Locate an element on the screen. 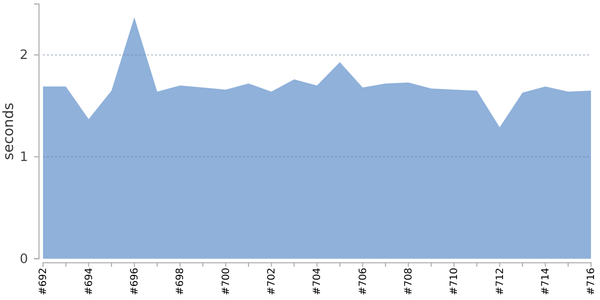  x-tick-label: #696 is located at coordinates (135, 282).